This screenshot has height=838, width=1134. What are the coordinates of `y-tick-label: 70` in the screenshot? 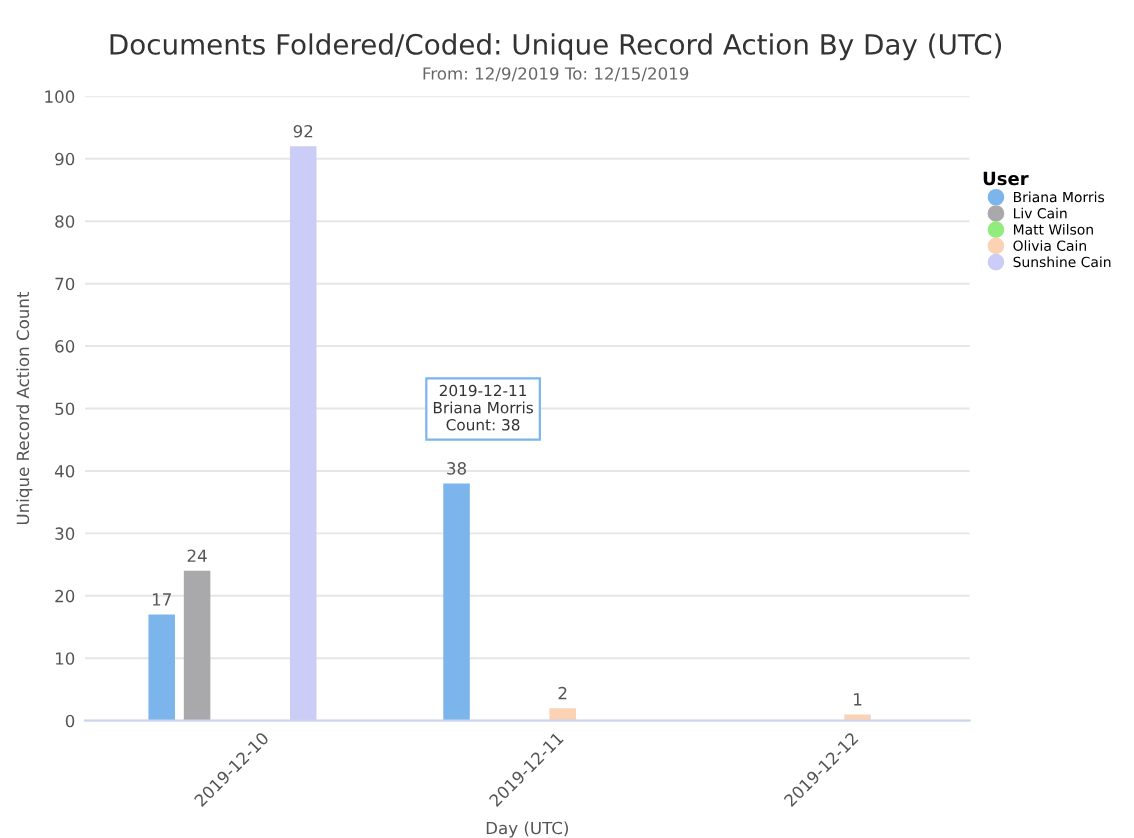 It's located at (65, 284).